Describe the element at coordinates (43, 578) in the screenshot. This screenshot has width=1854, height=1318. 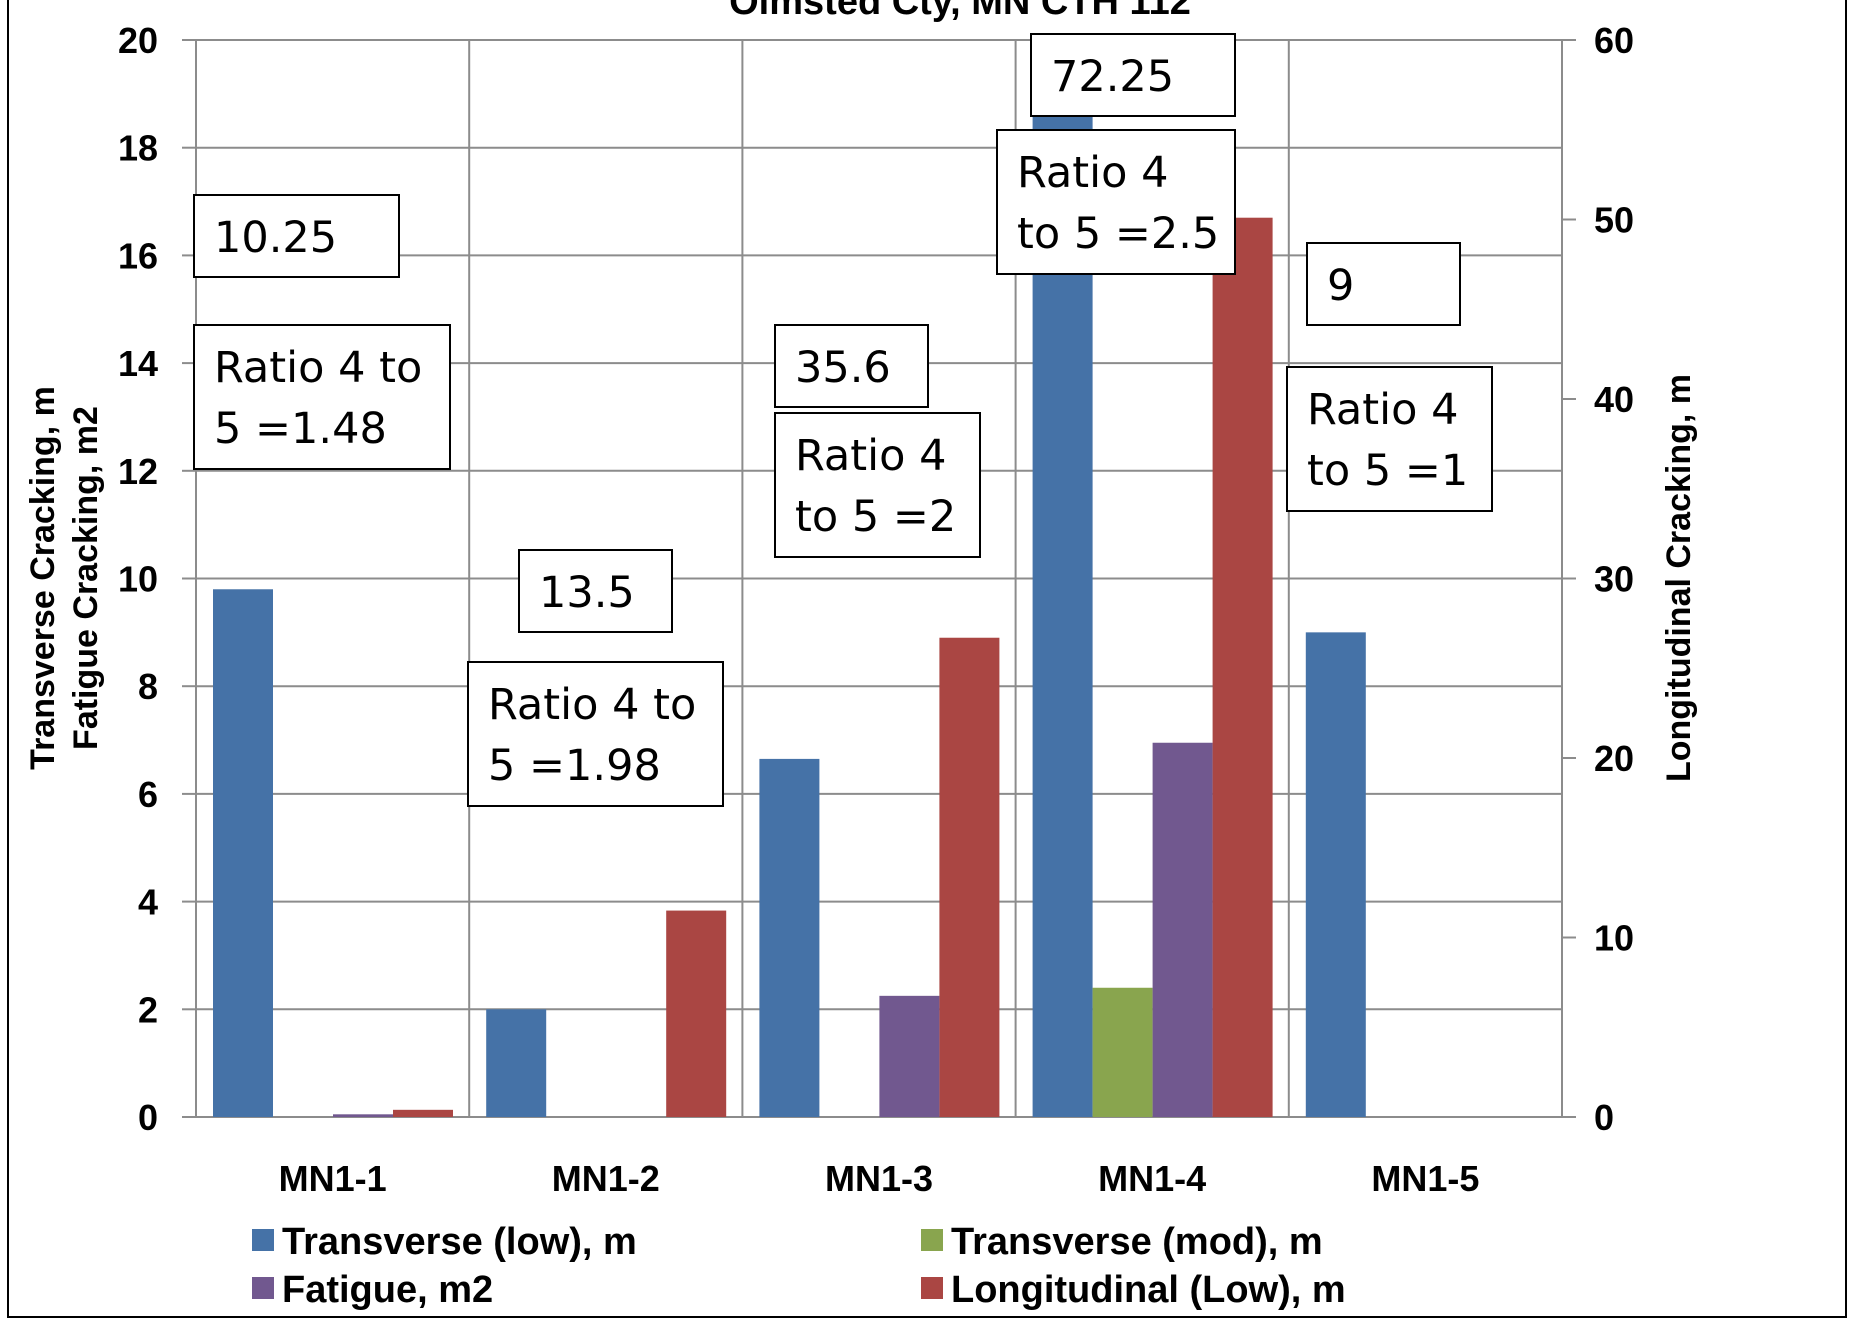
I see `left-axis-title-line-1: Transverse Cracking, m` at that location.